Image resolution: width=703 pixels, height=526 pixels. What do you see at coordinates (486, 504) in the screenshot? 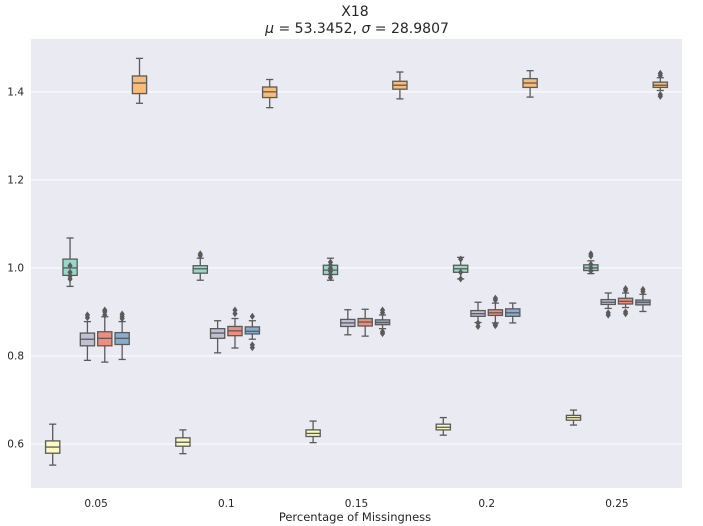
I see `x-tick-label: 0.2` at bounding box center [486, 504].